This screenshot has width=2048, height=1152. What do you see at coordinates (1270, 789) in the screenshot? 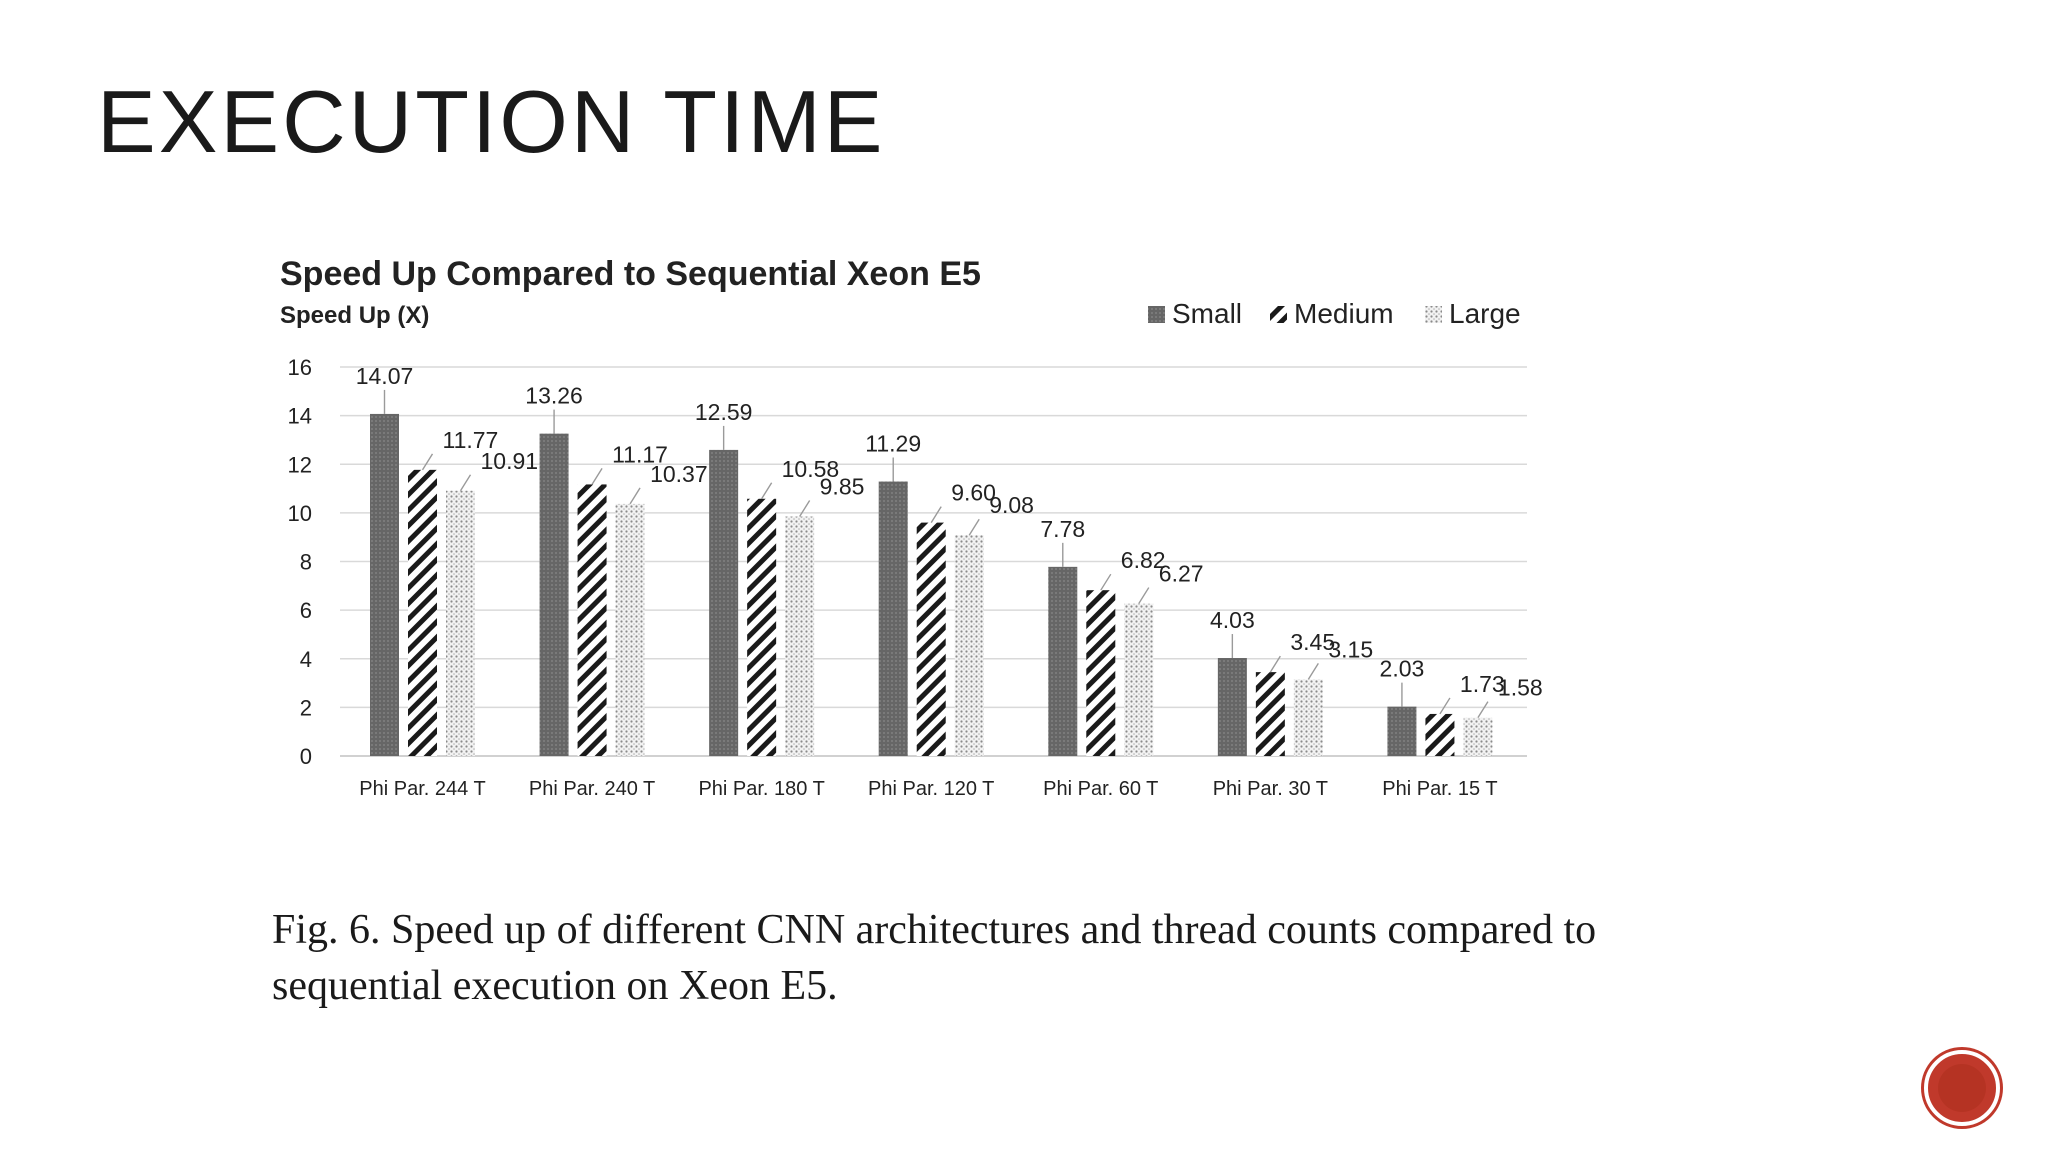
I see `x-tick-label: Phi Par. 30 T` at bounding box center [1270, 789].